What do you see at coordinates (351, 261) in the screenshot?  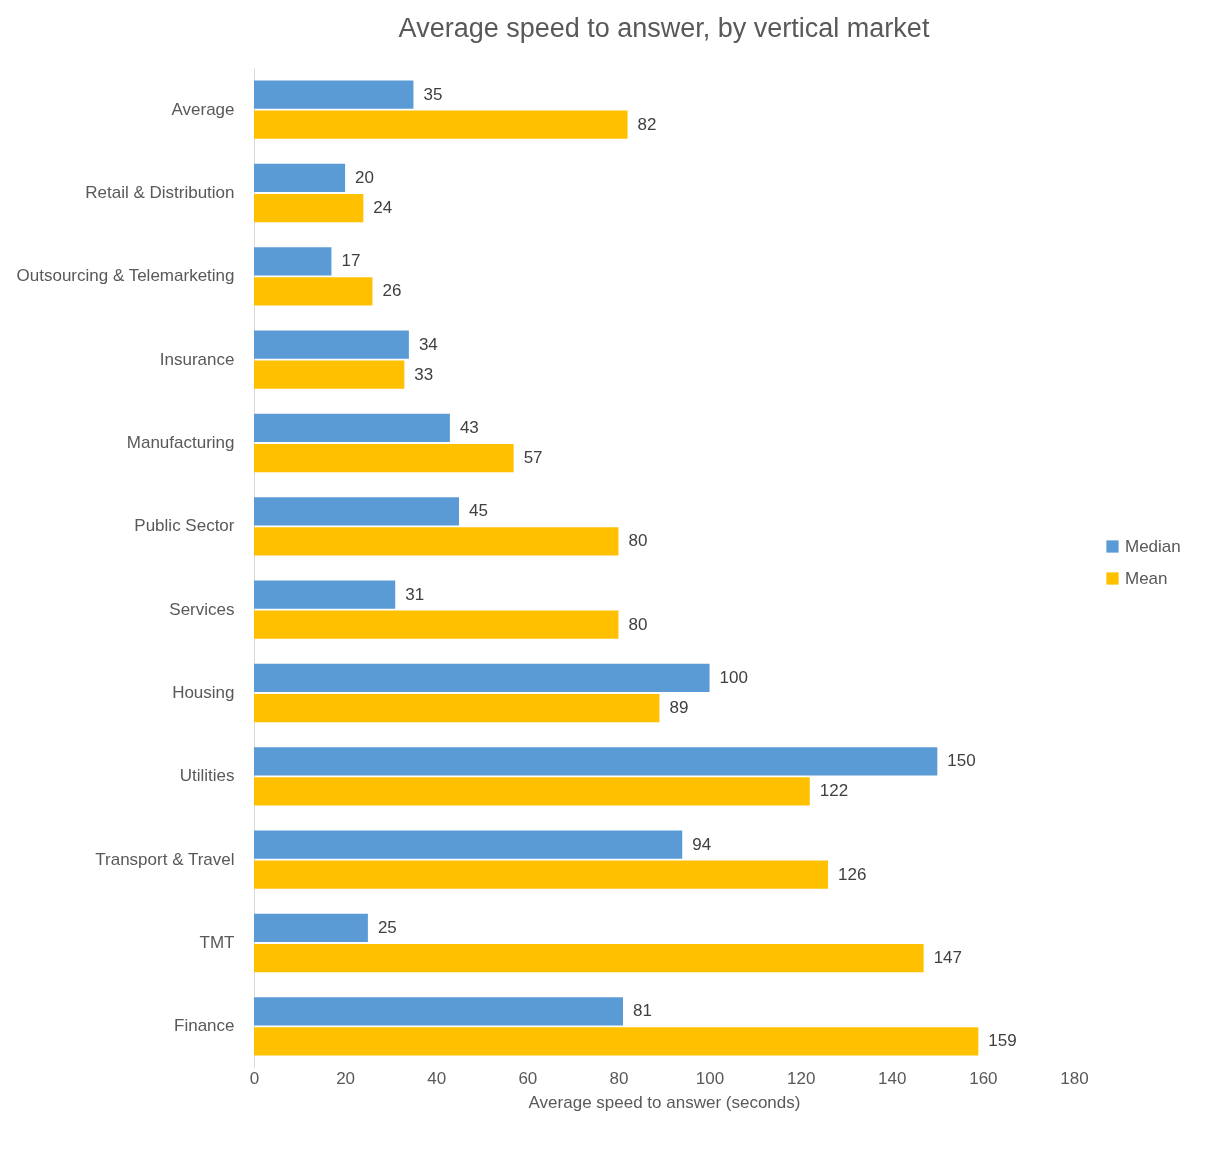 I see `data-label: 17` at bounding box center [351, 261].